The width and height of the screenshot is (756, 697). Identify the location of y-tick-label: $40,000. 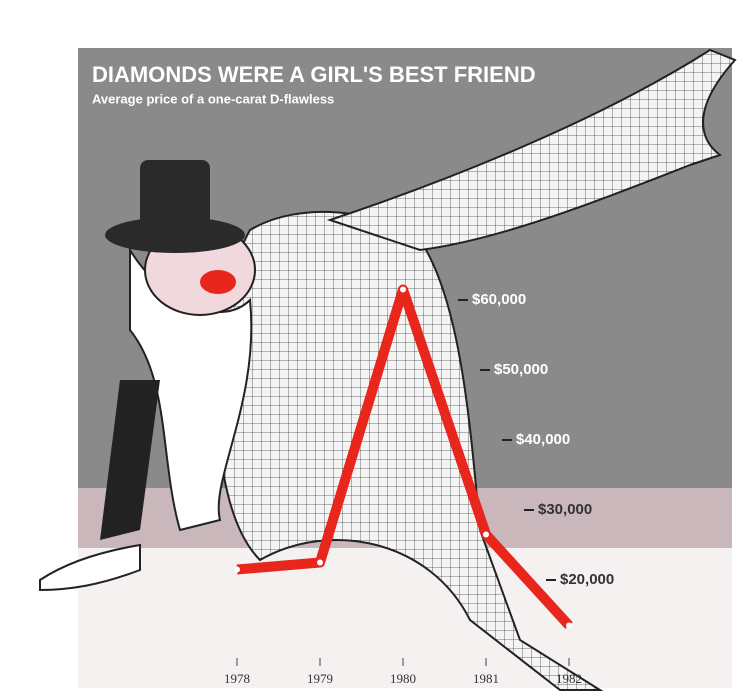
(543, 439).